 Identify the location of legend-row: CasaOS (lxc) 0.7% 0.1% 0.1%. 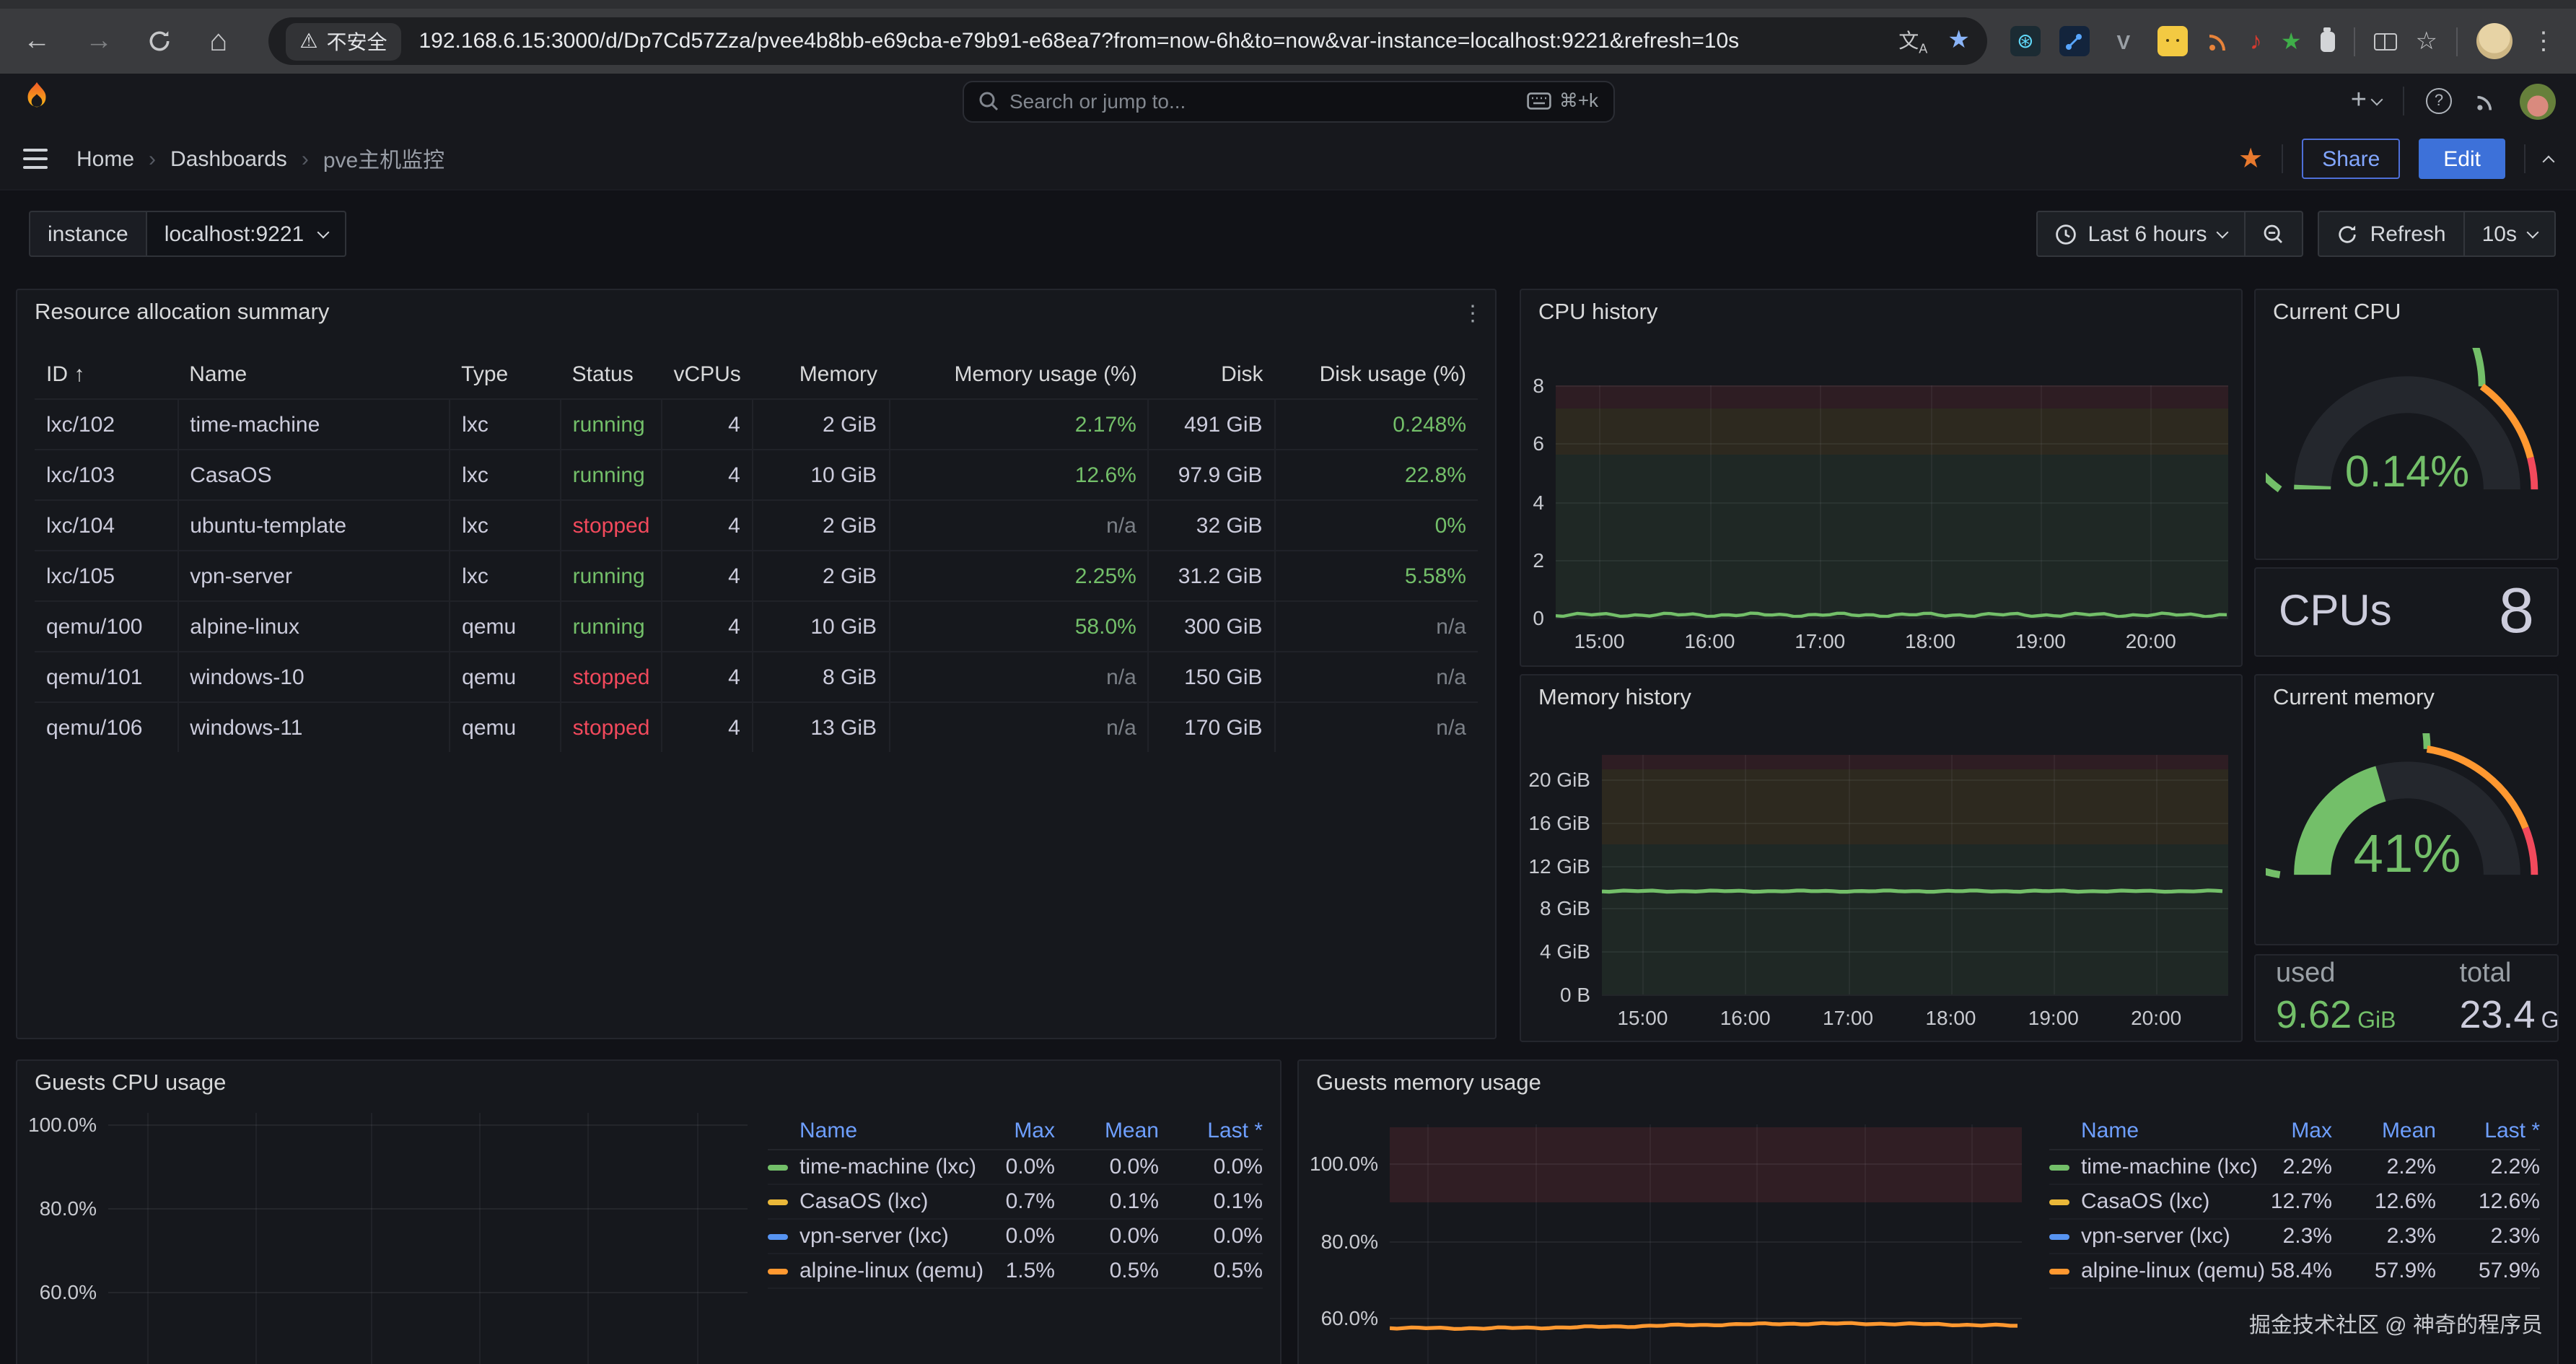
(1016, 1202).